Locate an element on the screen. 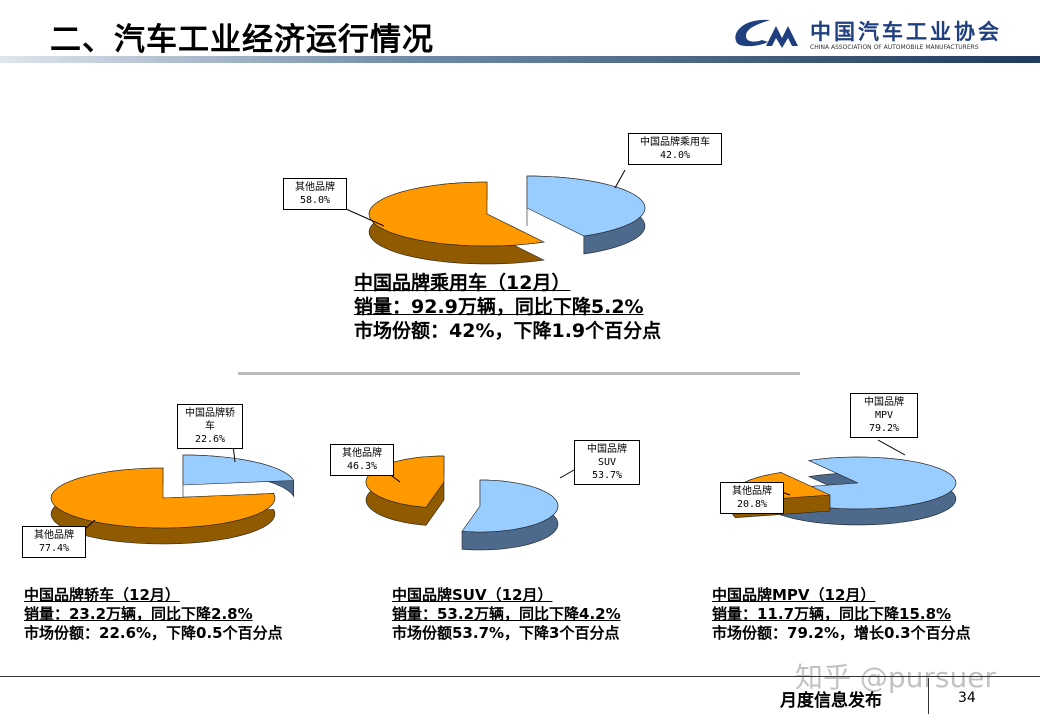 The height and width of the screenshot is (720, 1040). pie2-slice-chinese-brand is located at coordinates (238, 470).